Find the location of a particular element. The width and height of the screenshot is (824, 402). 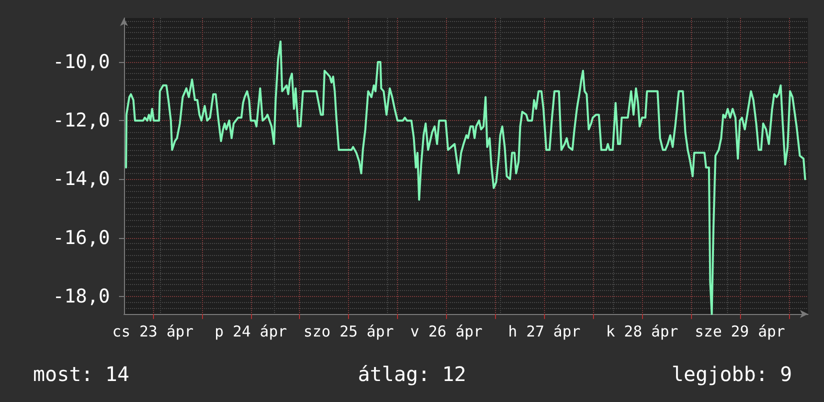

x-tick-label: cs 23 ápr is located at coordinates (153, 331).